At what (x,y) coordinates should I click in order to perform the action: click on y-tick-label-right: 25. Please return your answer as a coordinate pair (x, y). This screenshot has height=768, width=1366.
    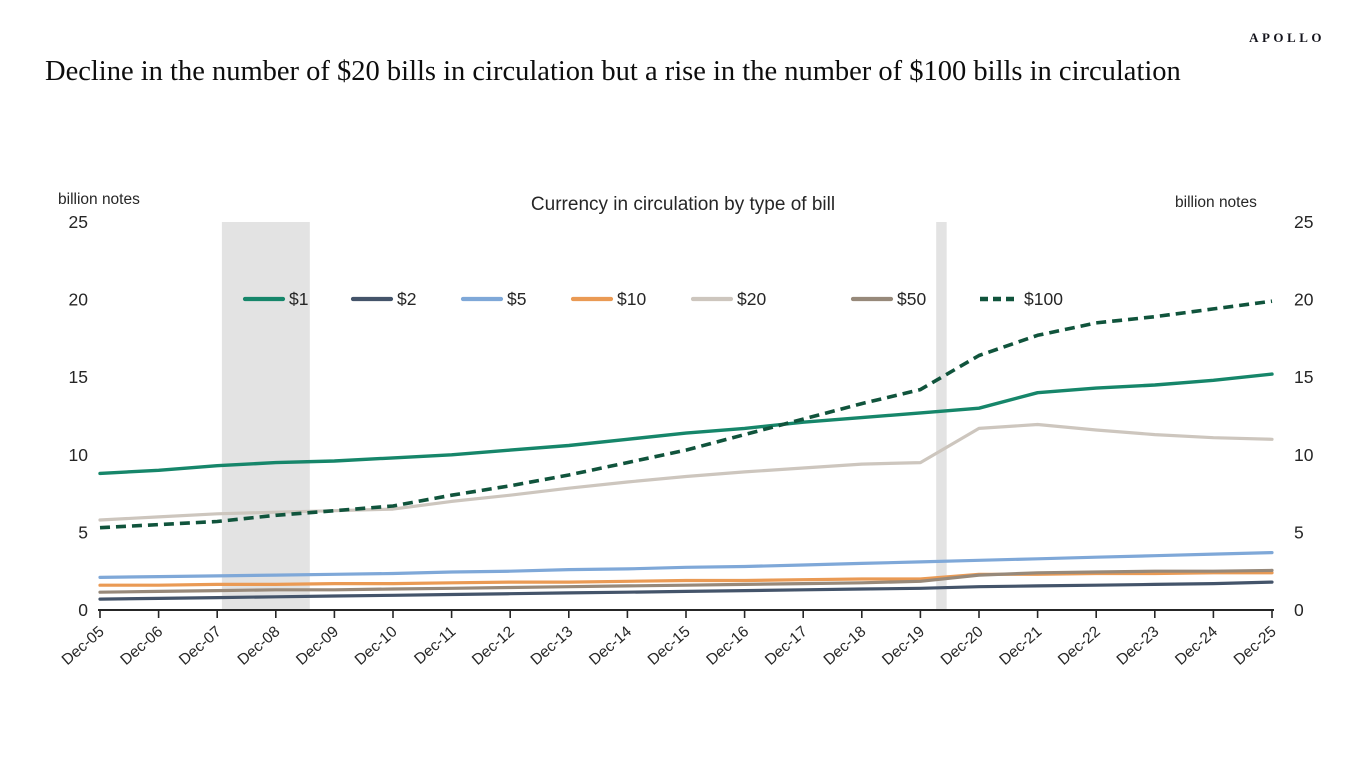
    Looking at the image, I should click on (1303, 222).